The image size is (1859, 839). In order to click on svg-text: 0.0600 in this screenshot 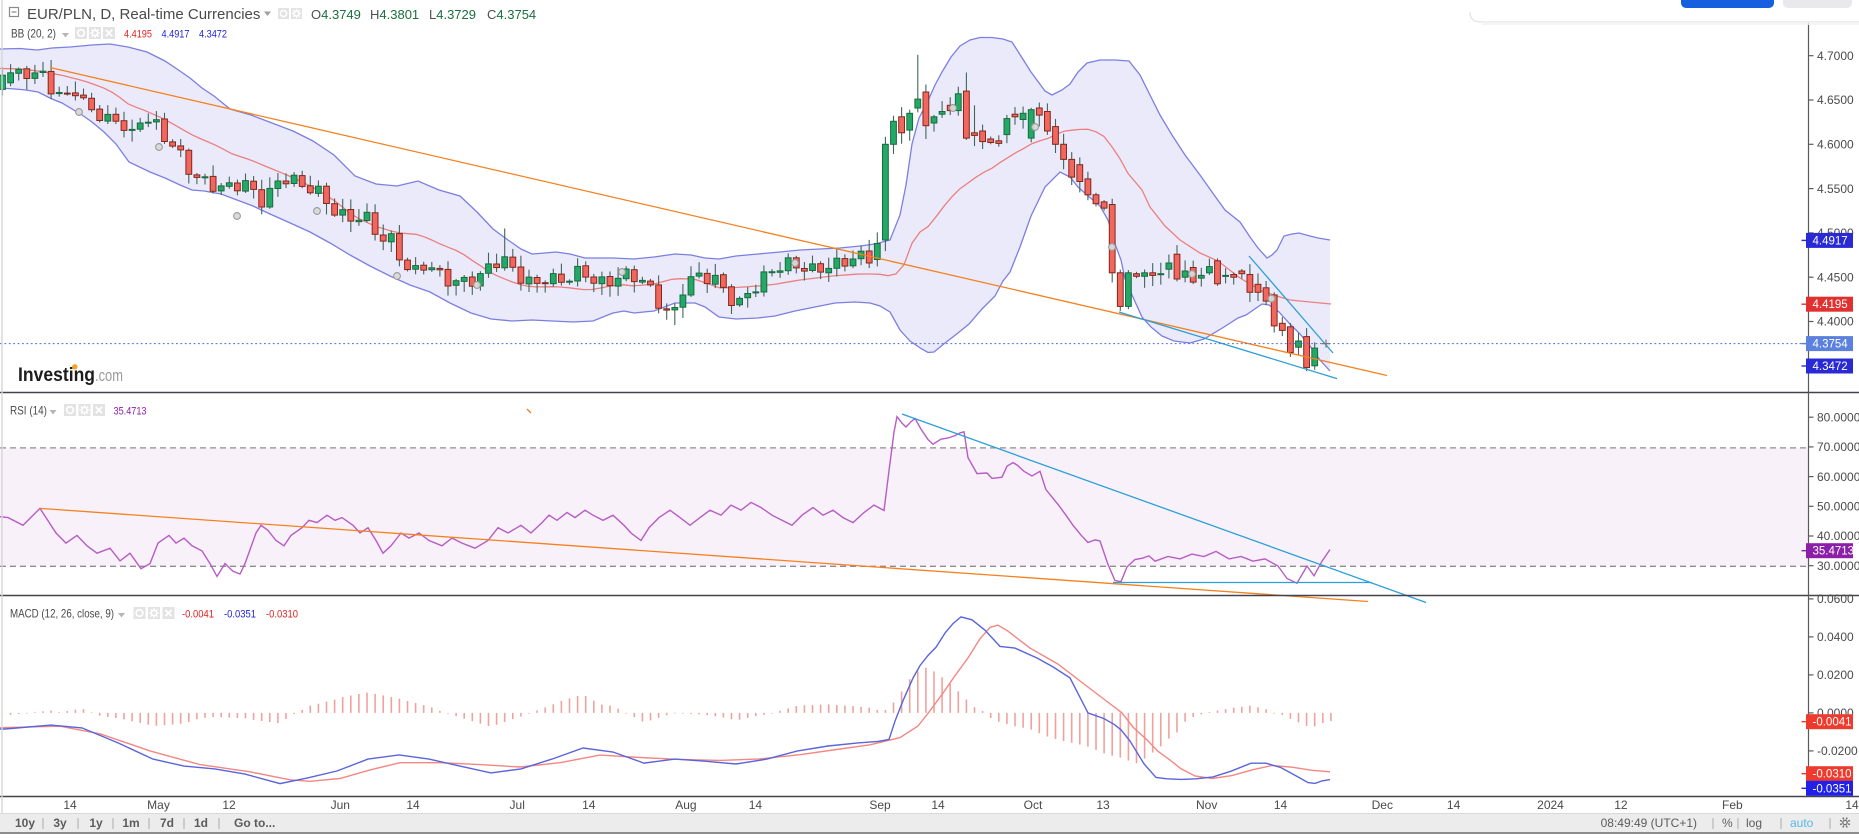, I will do `click(1835, 599)`.